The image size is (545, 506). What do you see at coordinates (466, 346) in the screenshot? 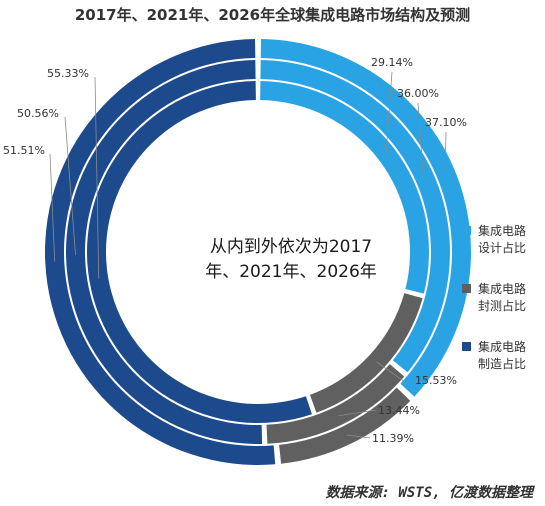
I see `legend-swatch-manufacturing` at bounding box center [466, 346].